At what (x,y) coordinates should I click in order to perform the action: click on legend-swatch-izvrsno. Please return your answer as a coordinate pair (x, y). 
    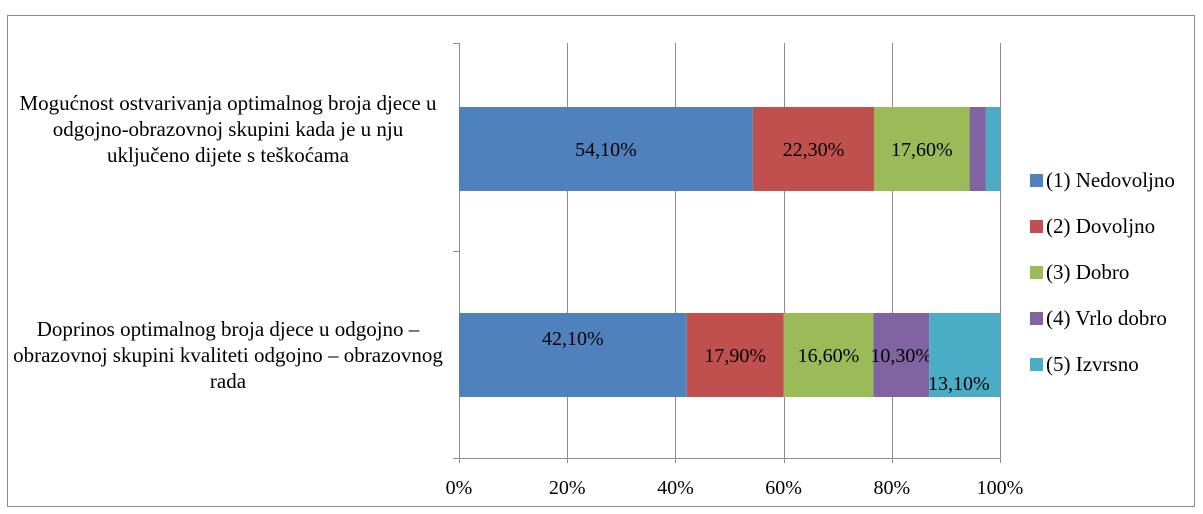
    Looking at the image, I should click on (1036, 364).